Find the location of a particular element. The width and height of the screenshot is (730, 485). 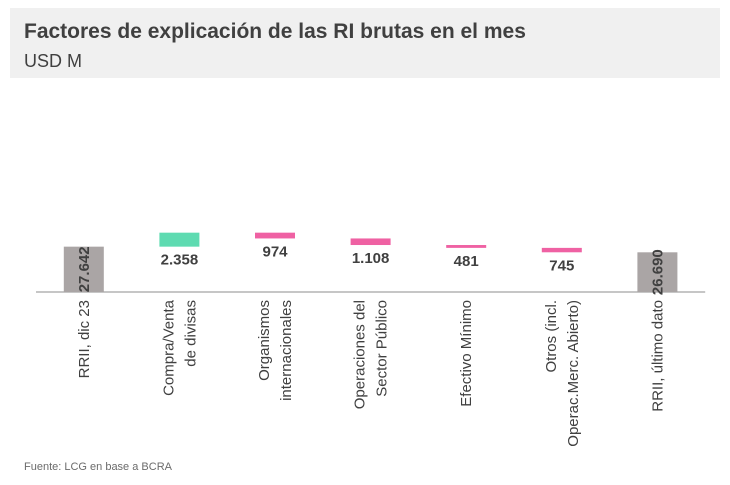

category-label-3: Operaciones del Sector Público is located at coordinates (371, 354).